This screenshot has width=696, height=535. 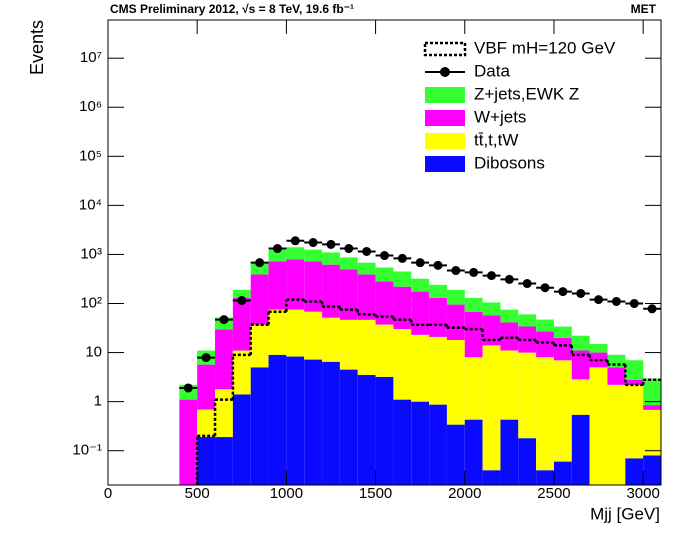 I want to click on y-tick-label: 1, so click(x=98, y=401).